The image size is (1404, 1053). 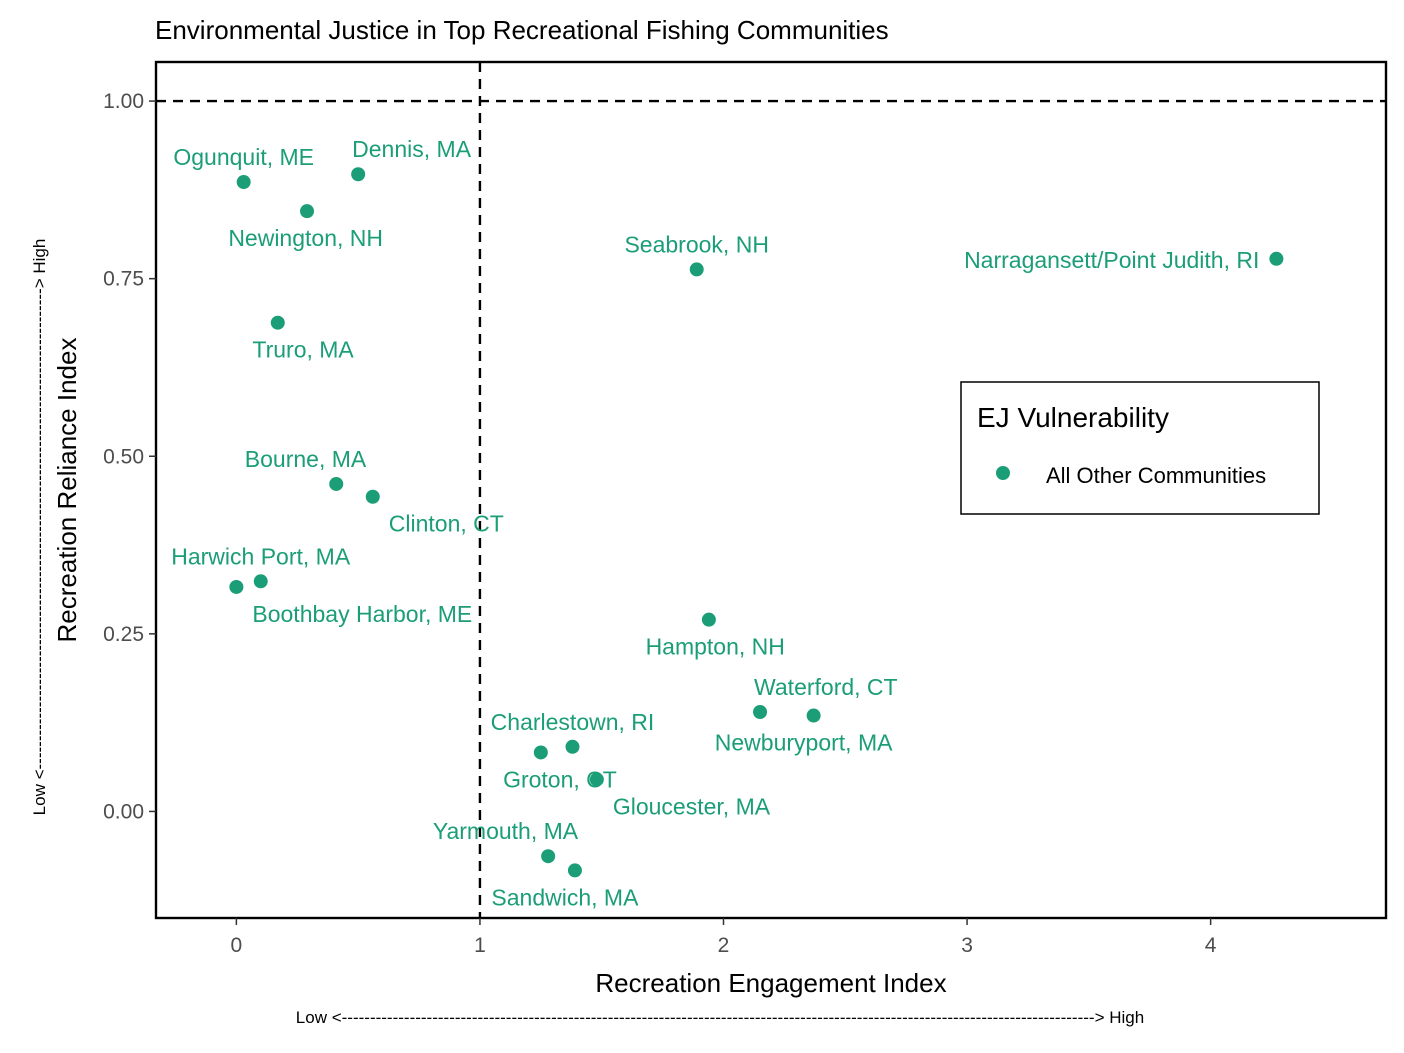 I want to click on y-axis-ticks: 0.00 0.25 0.50 0.75 1.00, so click(x=129, y=456).